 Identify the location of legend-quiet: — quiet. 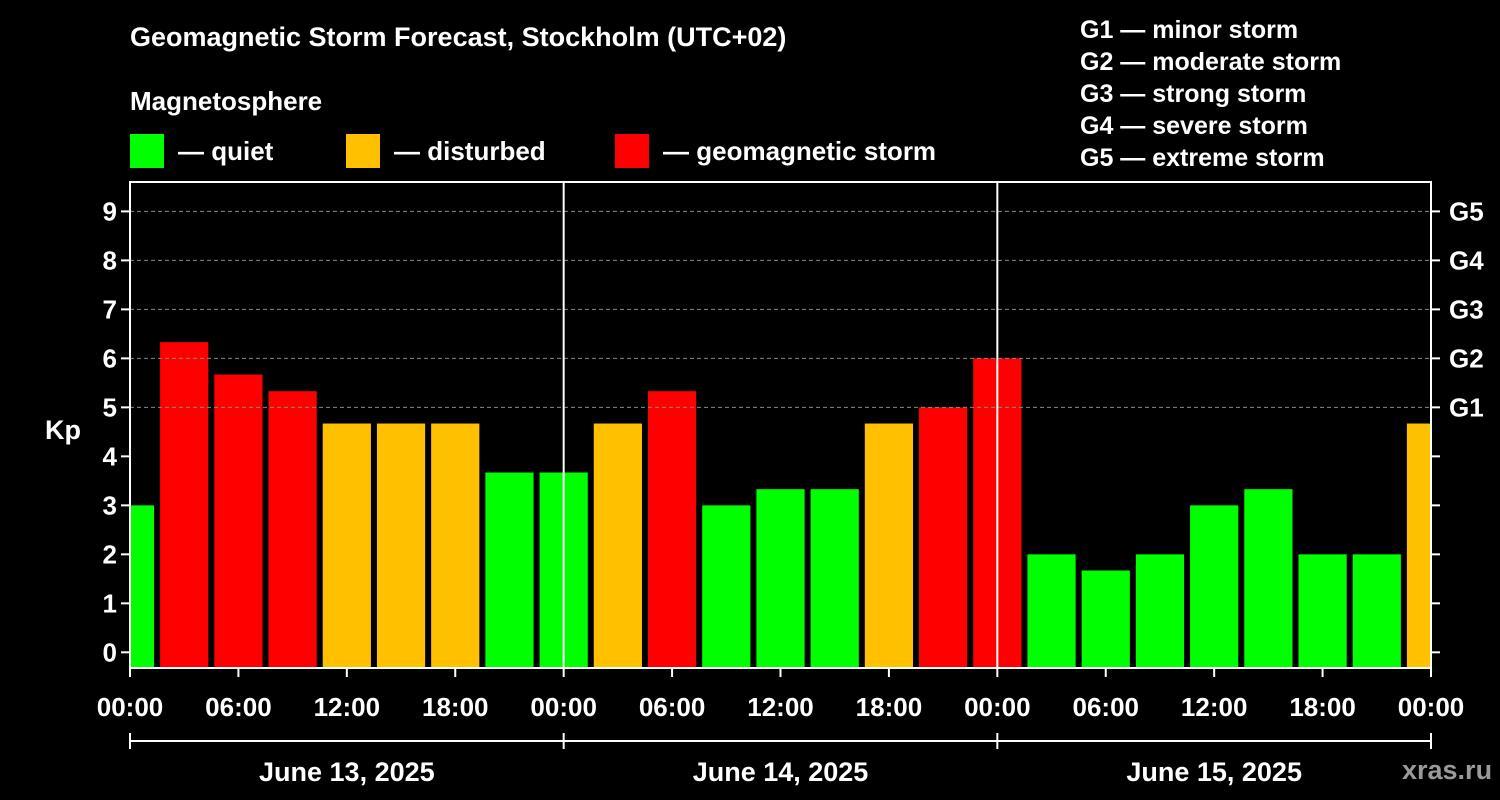
(201, 151).